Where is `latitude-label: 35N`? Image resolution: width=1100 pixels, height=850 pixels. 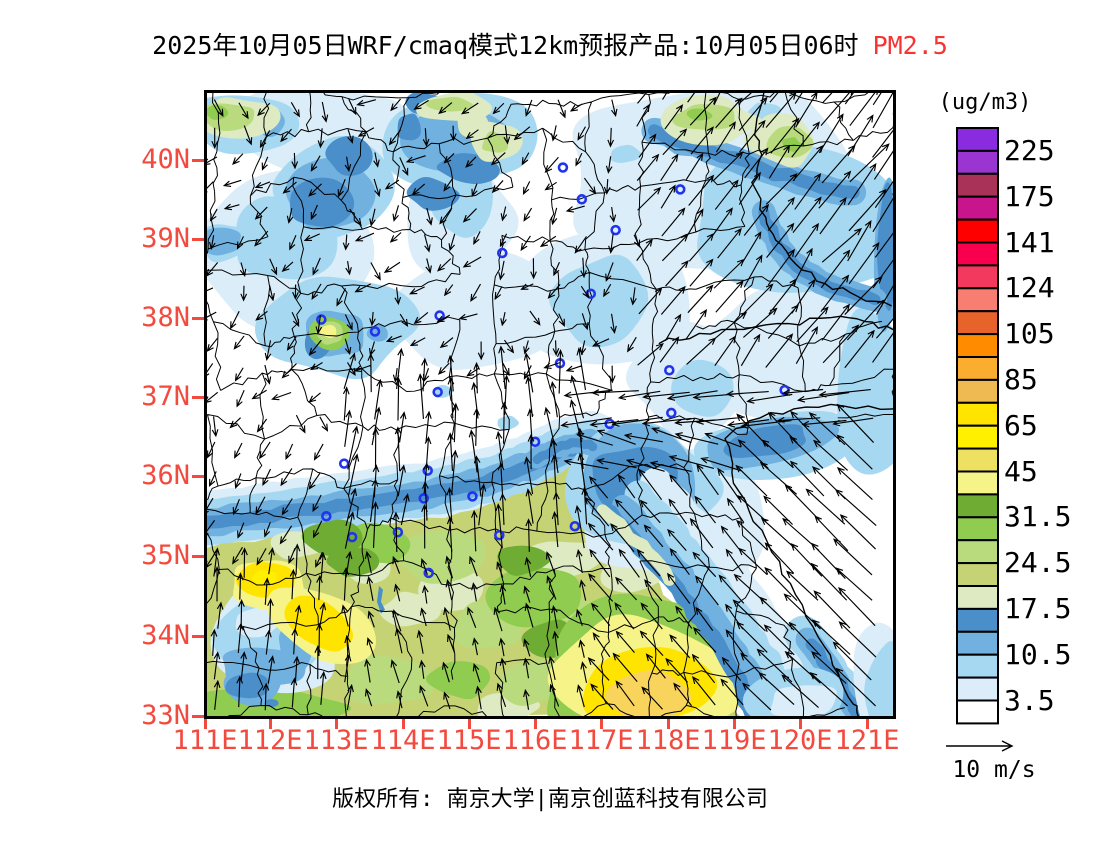 latitude-label: 35N is located at coordinates (165, 555).